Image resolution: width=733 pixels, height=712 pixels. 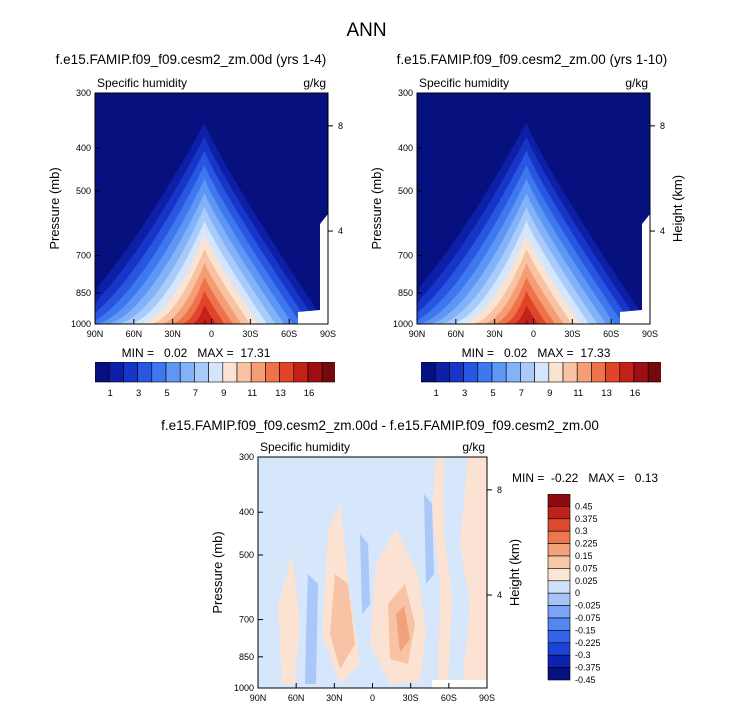 What do you see at coordinates (587, 668) in the screenshot?
I see `colorbar-label: -0.375` at bounding box center [587, 668].